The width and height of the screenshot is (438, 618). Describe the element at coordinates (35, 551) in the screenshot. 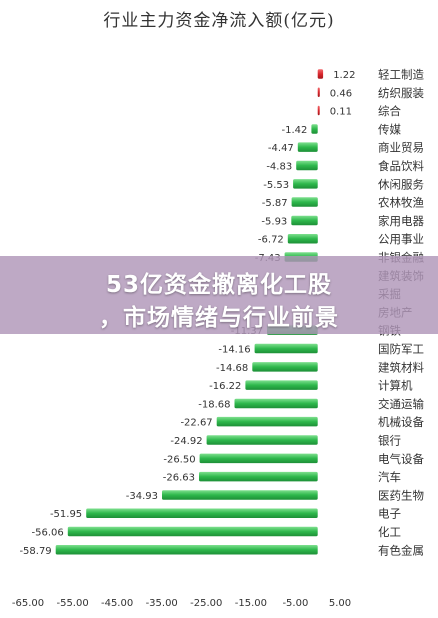

I see `value-label: -58.79` at that location.